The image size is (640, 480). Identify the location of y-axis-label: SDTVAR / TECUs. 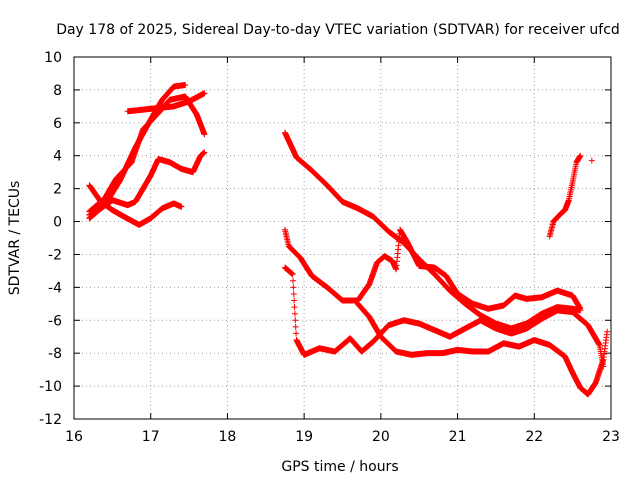
(15, 238).